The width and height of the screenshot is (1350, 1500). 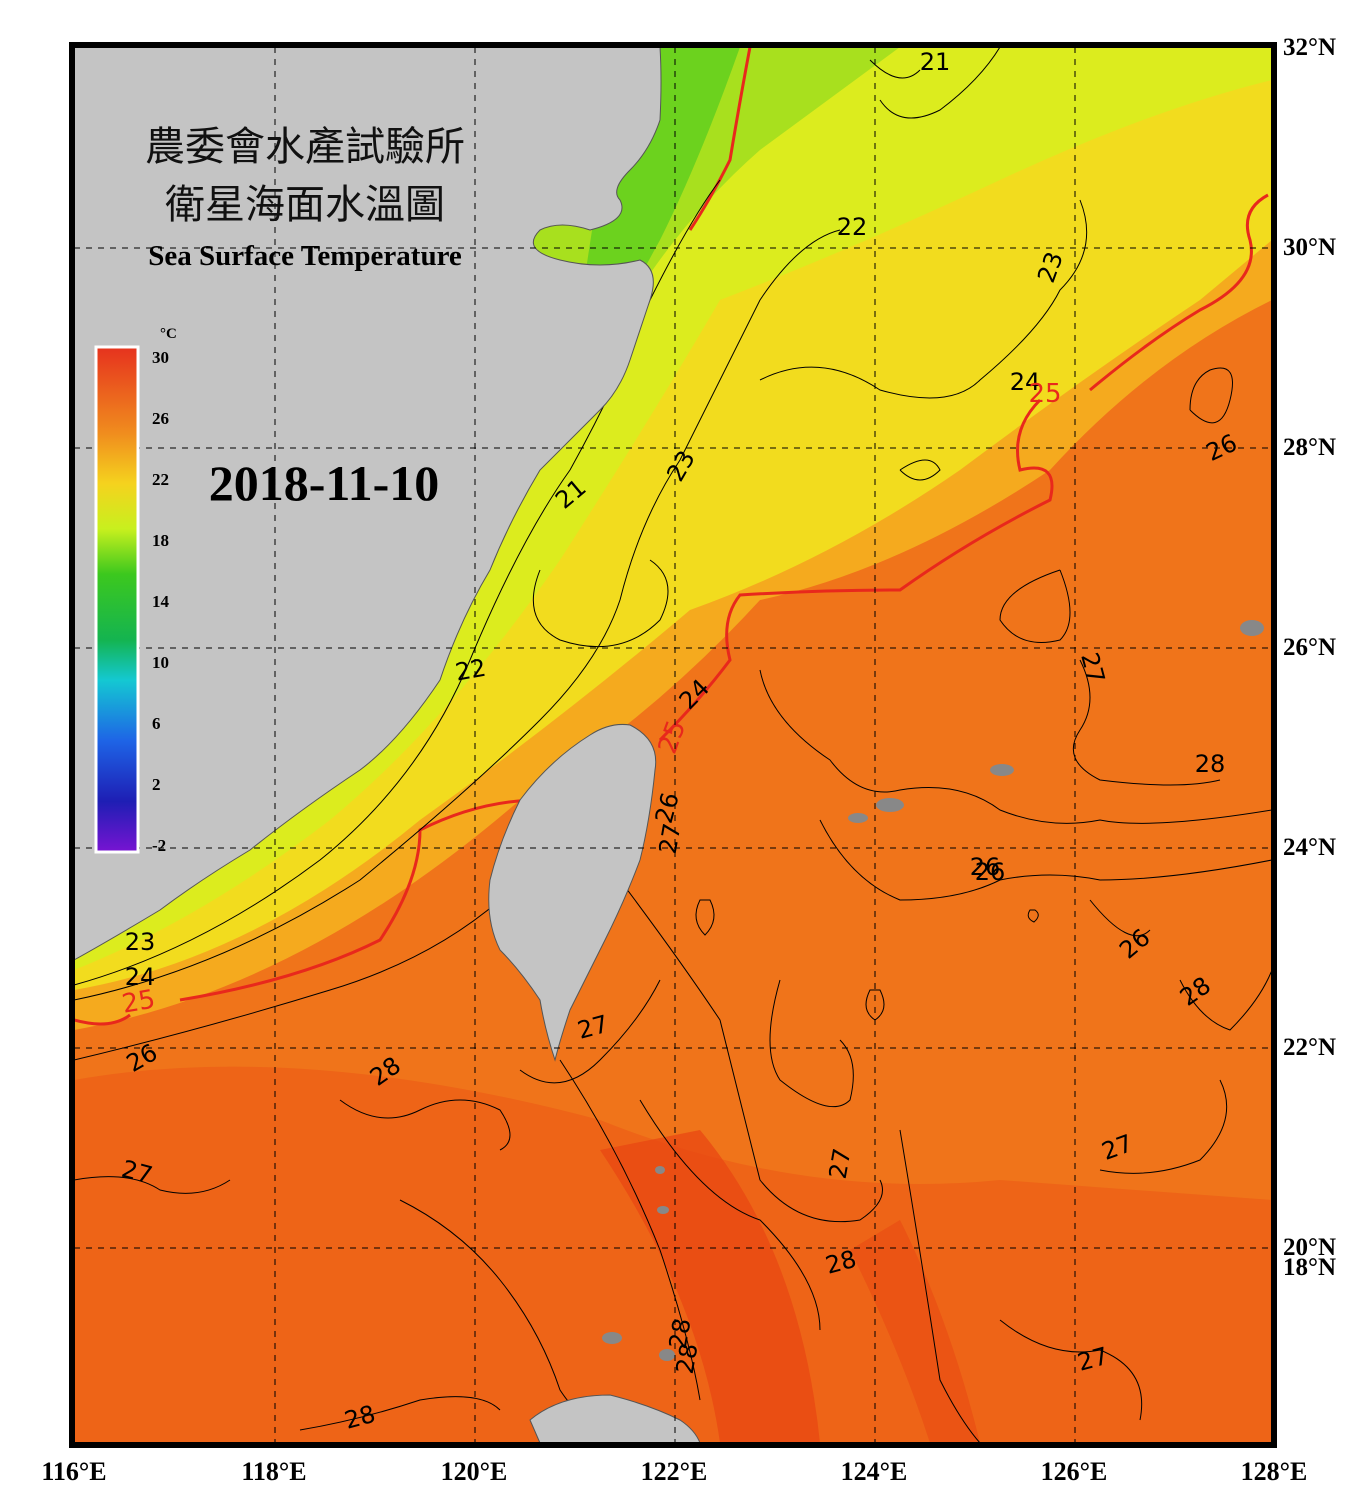 I want to click on colorbar, so click(x=117, y=599).